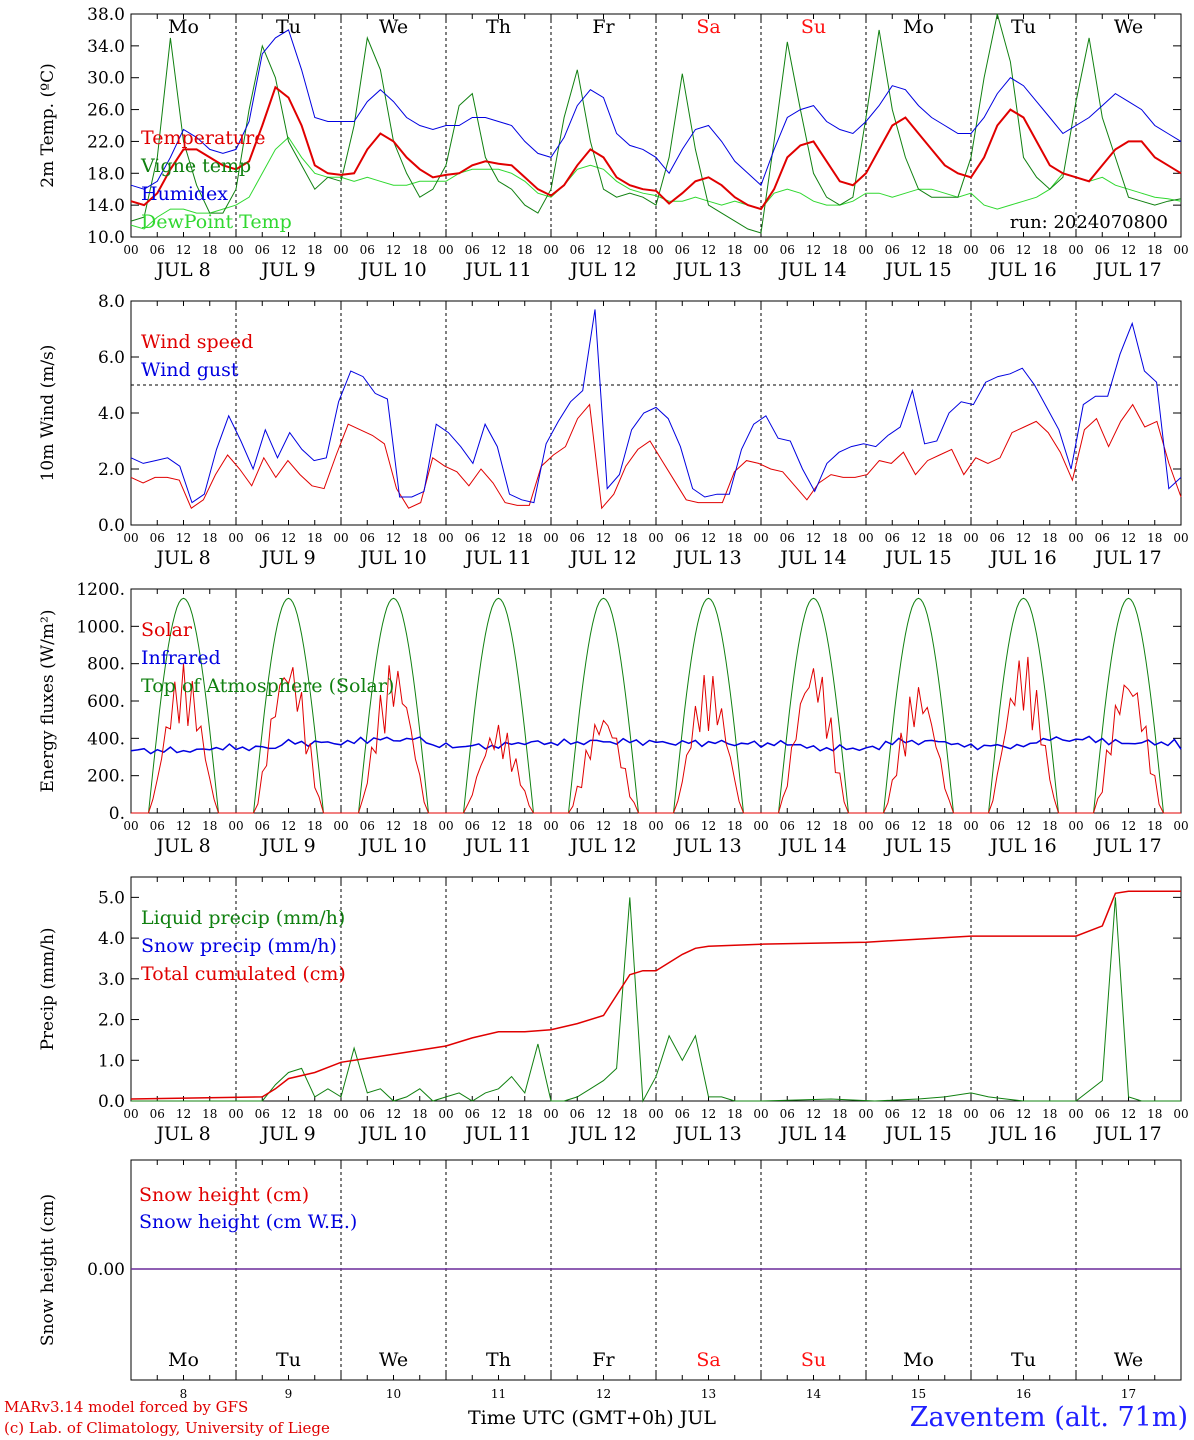 The width and height of the screenshot is (1194, 1440). I want to click on date-label: JUL 10, so click(392, 558).